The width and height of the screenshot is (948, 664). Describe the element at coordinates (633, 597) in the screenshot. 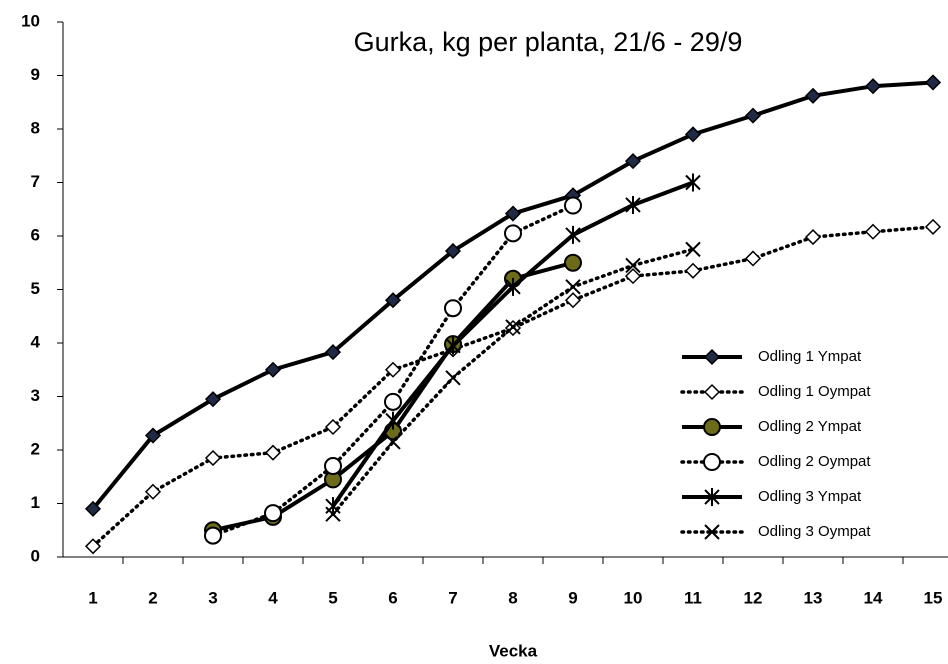

I see `x-tick-label: 10` at that location.